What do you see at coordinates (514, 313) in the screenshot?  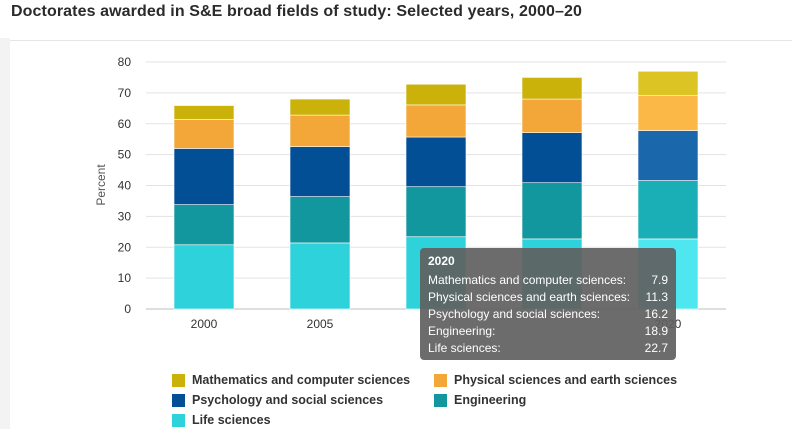 I see `tooltip-label: Psychology and social sciences:` at bounding box center [514, 313].